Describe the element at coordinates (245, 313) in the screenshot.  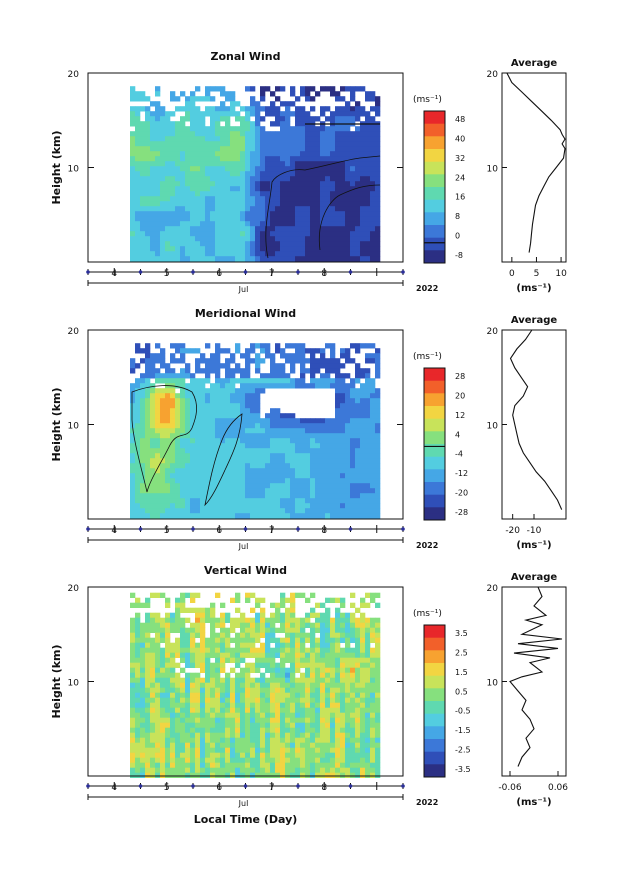
I see `panel-title: Meridional Wind` at that location.